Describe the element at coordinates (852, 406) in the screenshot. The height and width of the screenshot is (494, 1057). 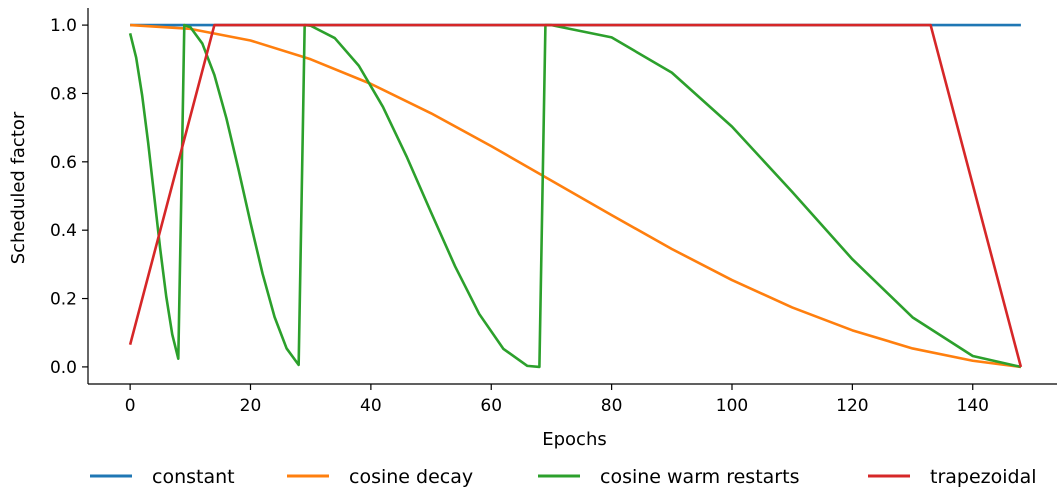
I see `x-tick-label: 120` at that location.